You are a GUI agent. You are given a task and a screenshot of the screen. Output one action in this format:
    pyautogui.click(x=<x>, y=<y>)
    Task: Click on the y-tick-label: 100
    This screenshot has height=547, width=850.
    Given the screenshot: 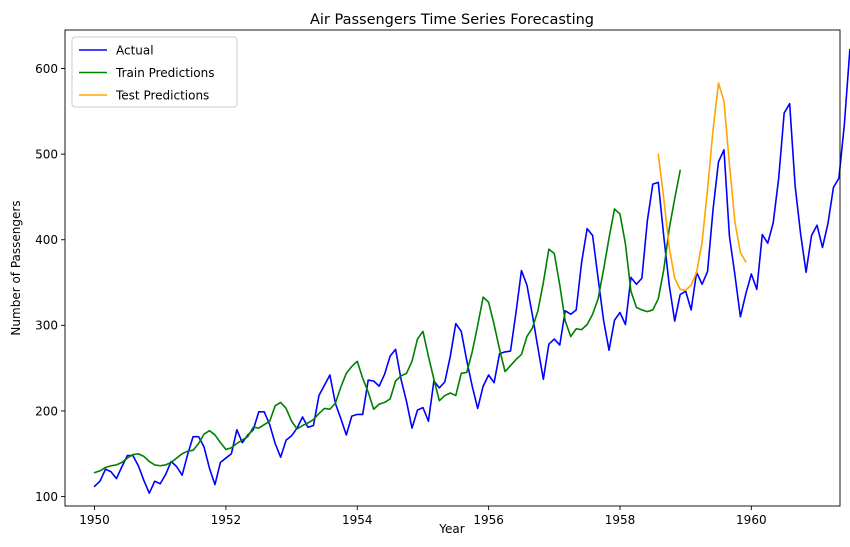 What is the action you would take?
    pyautogui.click(x=46, y=497)
    